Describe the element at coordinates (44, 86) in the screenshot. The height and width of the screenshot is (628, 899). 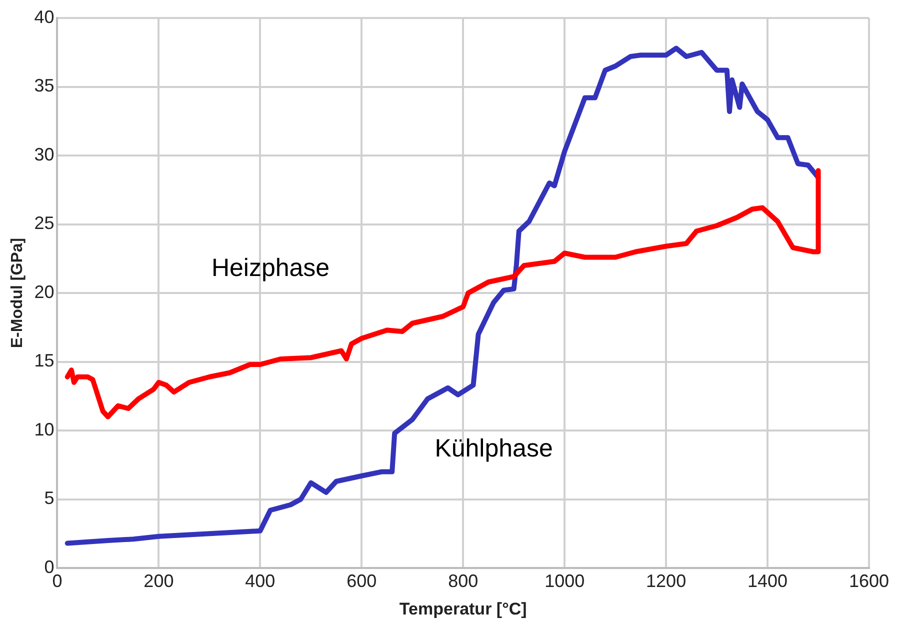
I see `y-tick-label: 35` at that location.